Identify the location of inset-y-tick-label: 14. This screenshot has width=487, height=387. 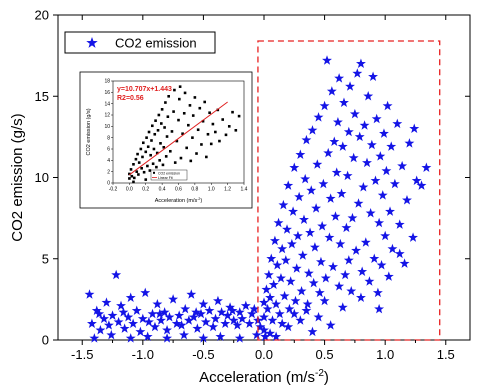
(107, 104).